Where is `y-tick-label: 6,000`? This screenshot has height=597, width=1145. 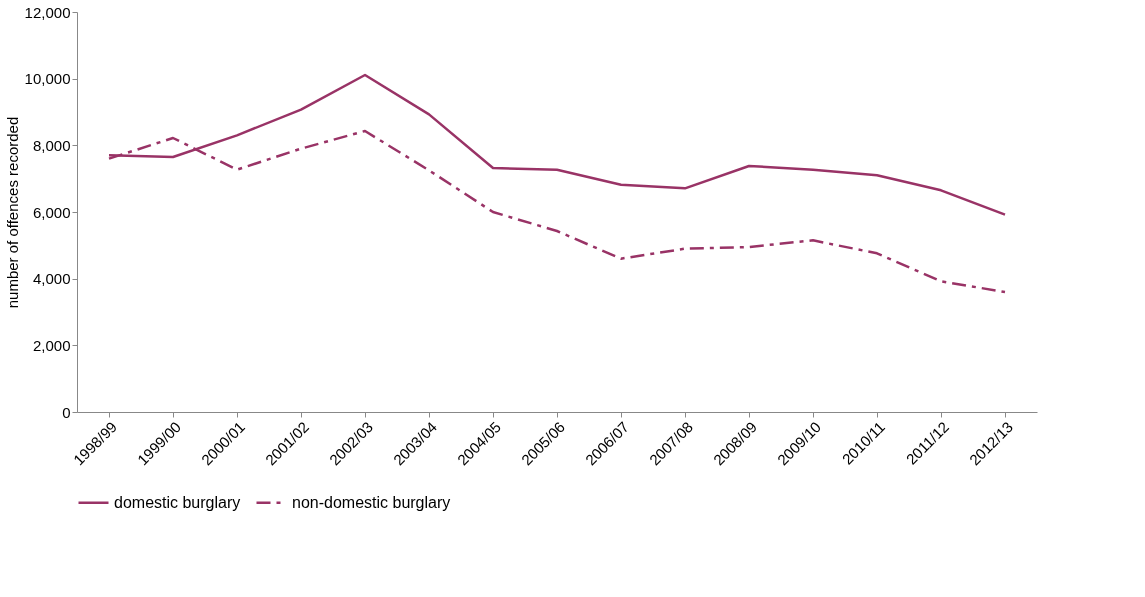
y-tick-label: 6,000 is located at coordinates (51, 212).